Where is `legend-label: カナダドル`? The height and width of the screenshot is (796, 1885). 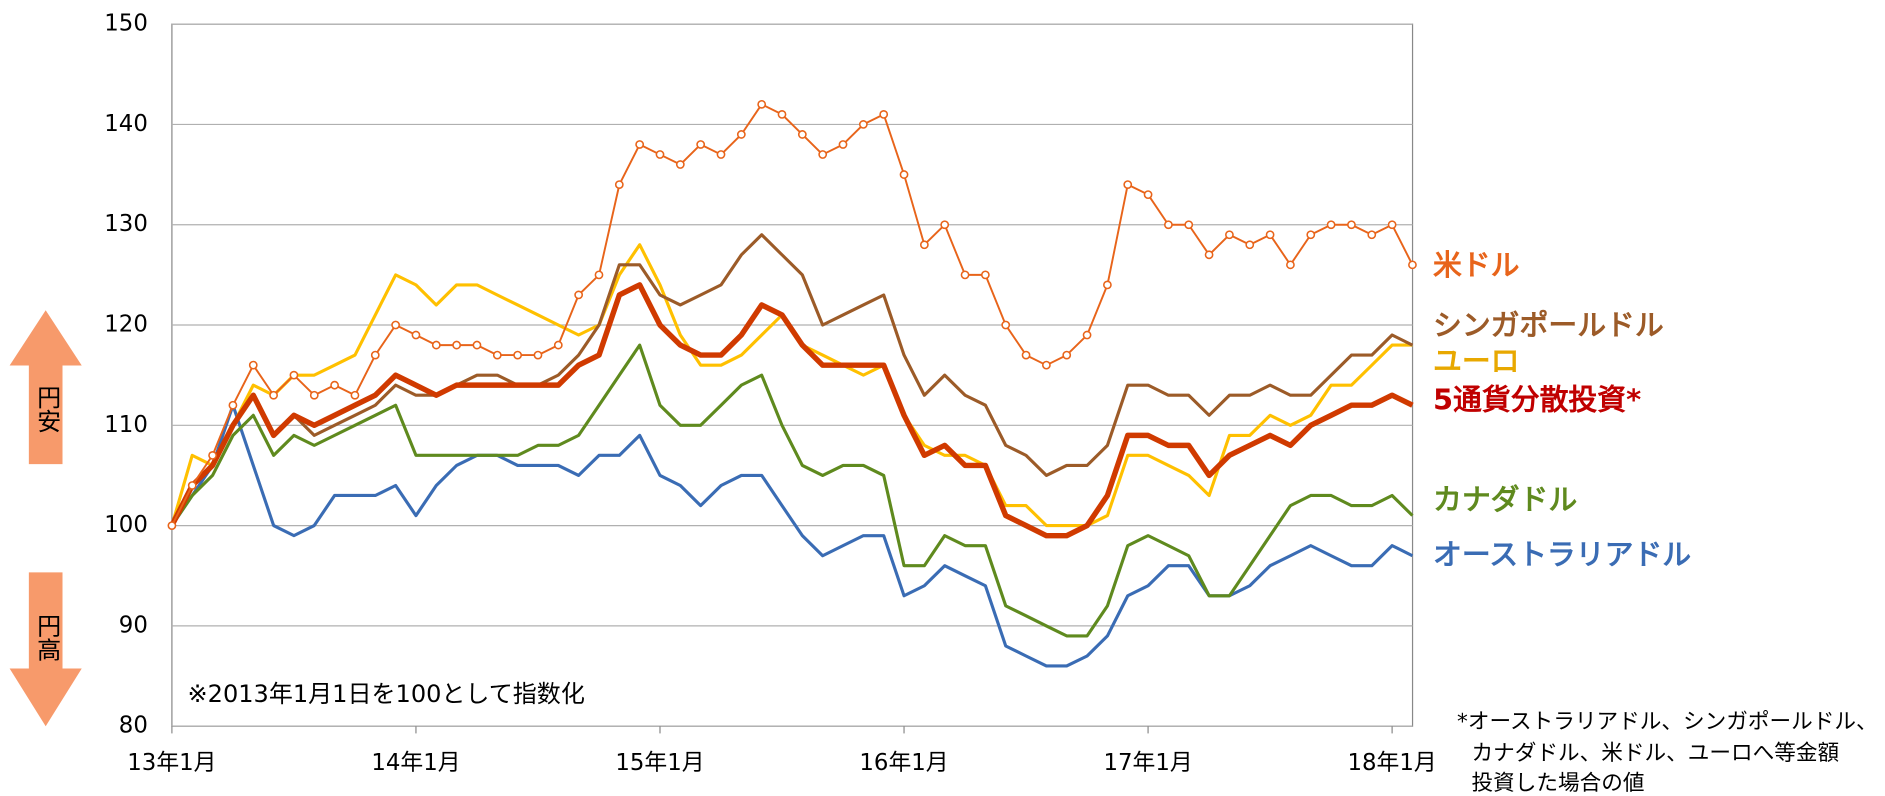 legend-label: カナダドル is located at coordinates (1505, 499).